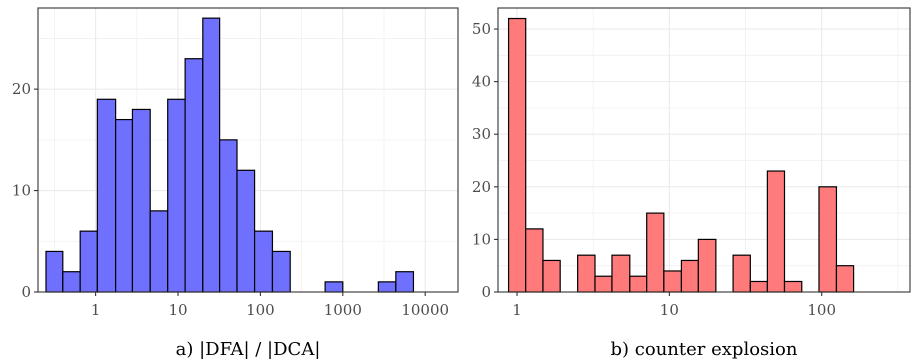 This screenshot has height=363, width=920. Describe the element at coordinates (481, 134) in the screenshot. I see `y-tick-label-3: 30` at that location.